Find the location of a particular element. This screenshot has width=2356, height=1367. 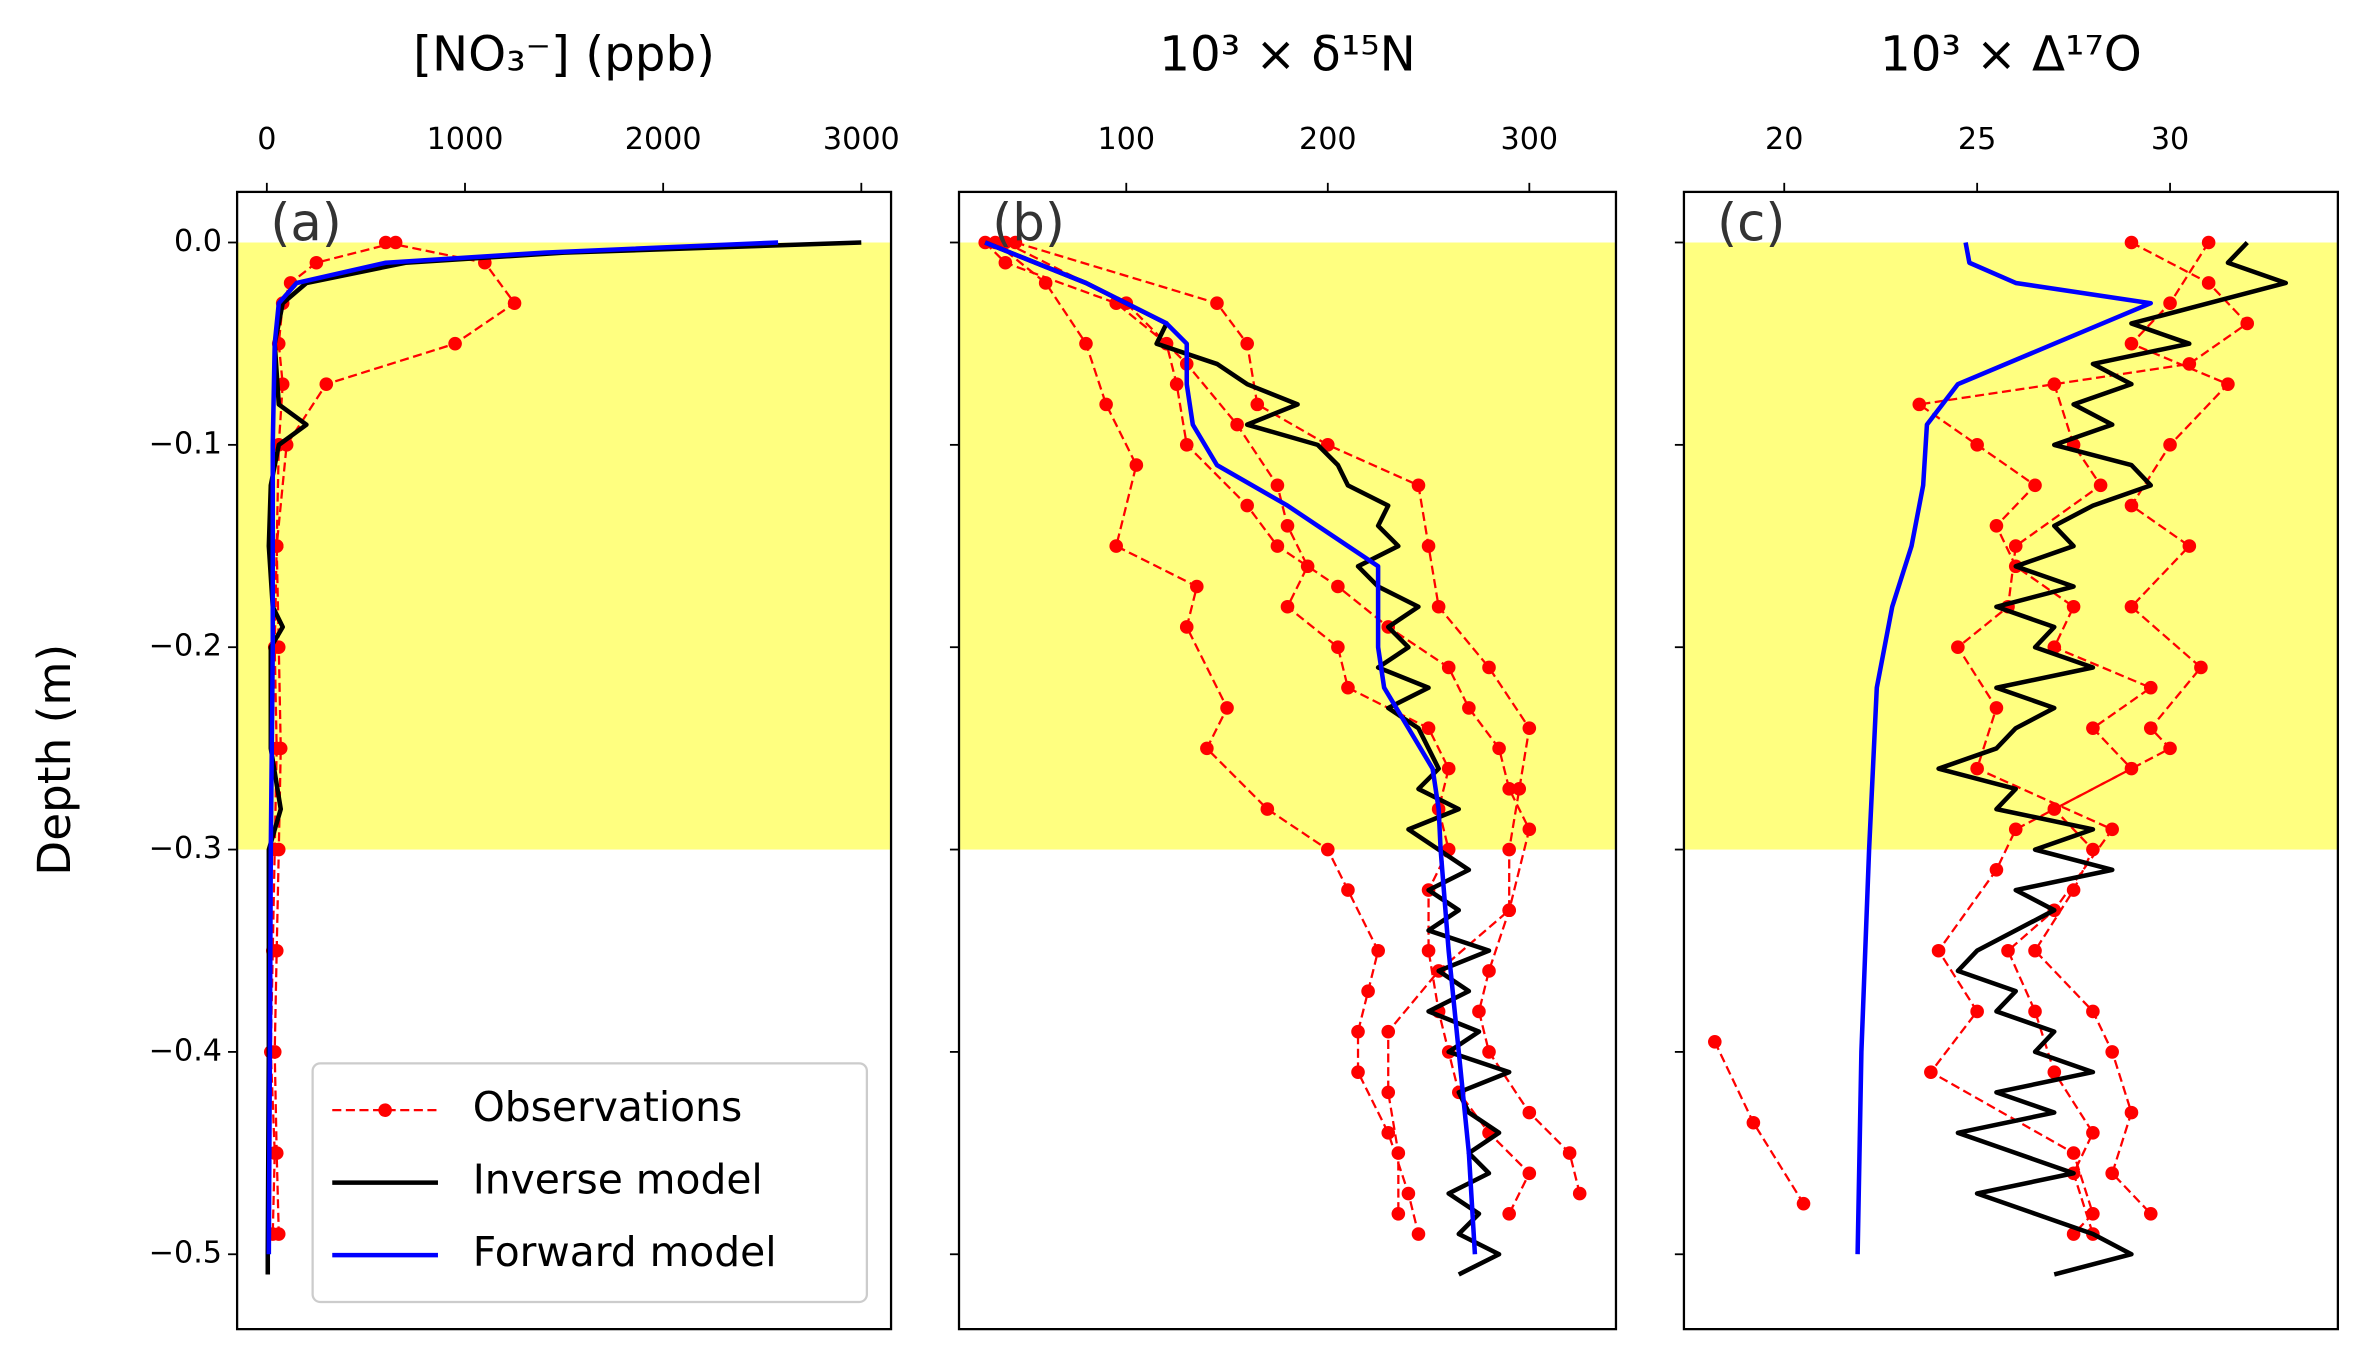

panel-label: (b) is located at coordinates (1028, 224).